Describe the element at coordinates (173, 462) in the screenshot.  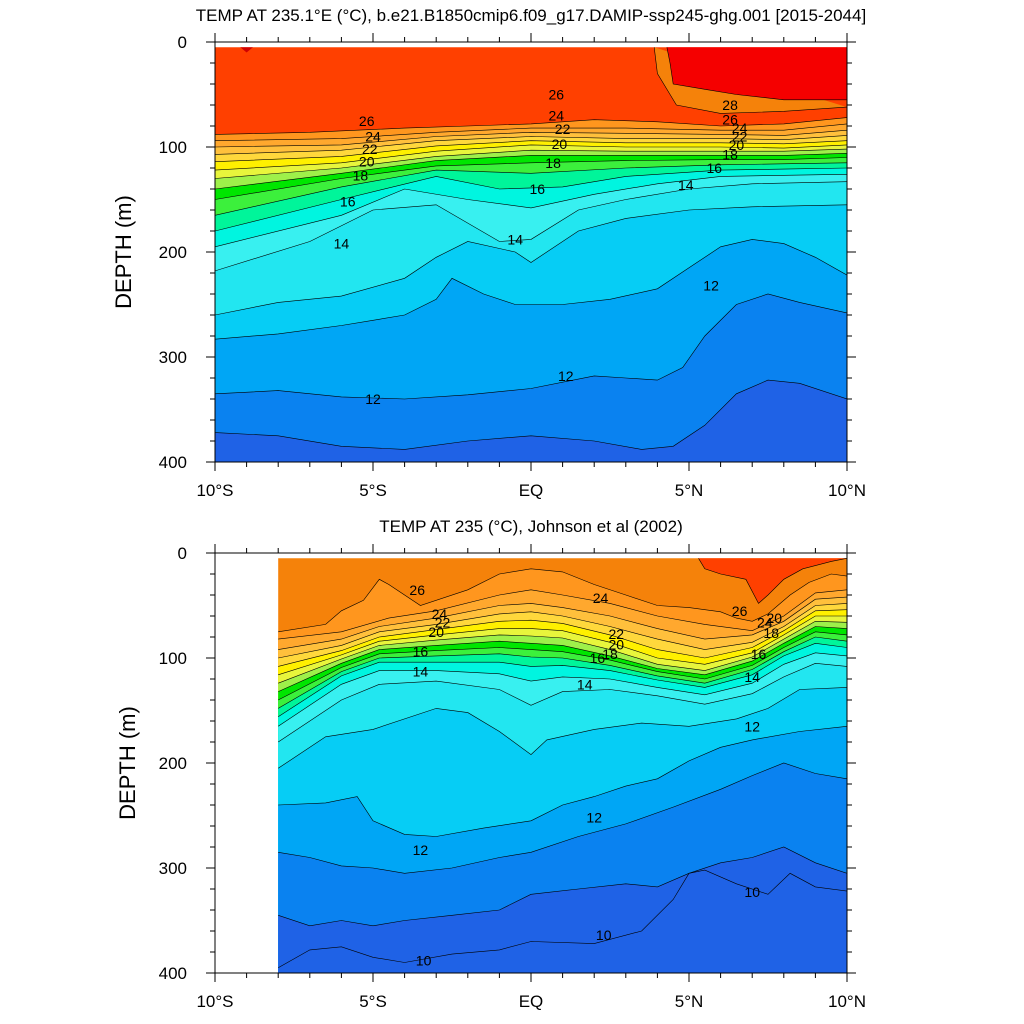
I see `y-tick-label: 400` at that location.